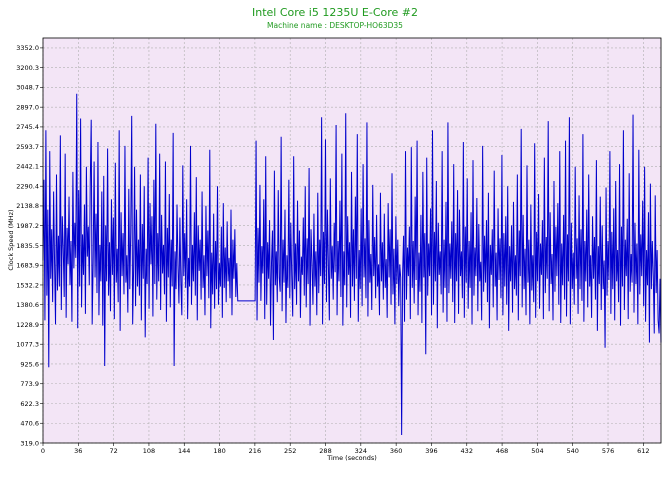 The height and width of the screenshot is (503, 670). Describe the element at coordinates (27, 147) in the screenshot. I see `y-tick-label: 2593.7` at that location.